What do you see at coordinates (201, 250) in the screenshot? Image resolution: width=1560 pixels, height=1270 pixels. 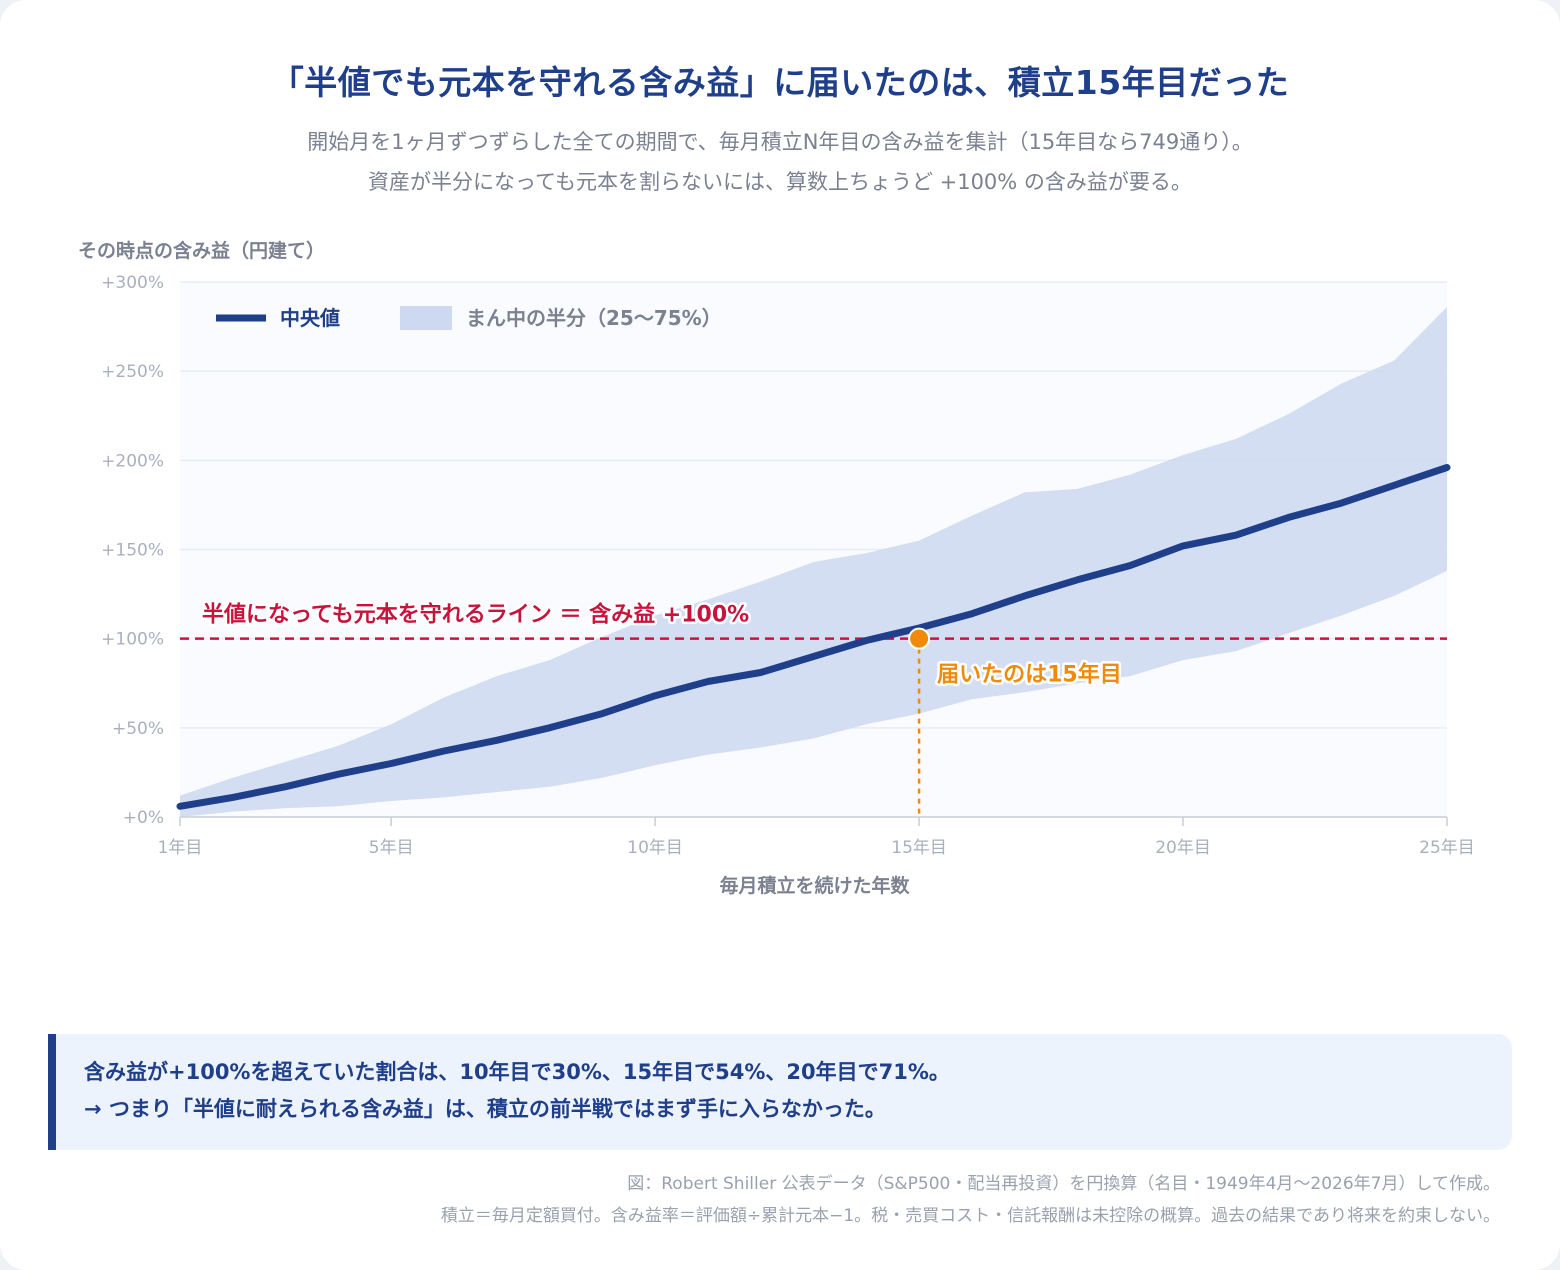 I see `y-axis-label: その時点の含み益（円建て）` at bounding box center [201, 250].